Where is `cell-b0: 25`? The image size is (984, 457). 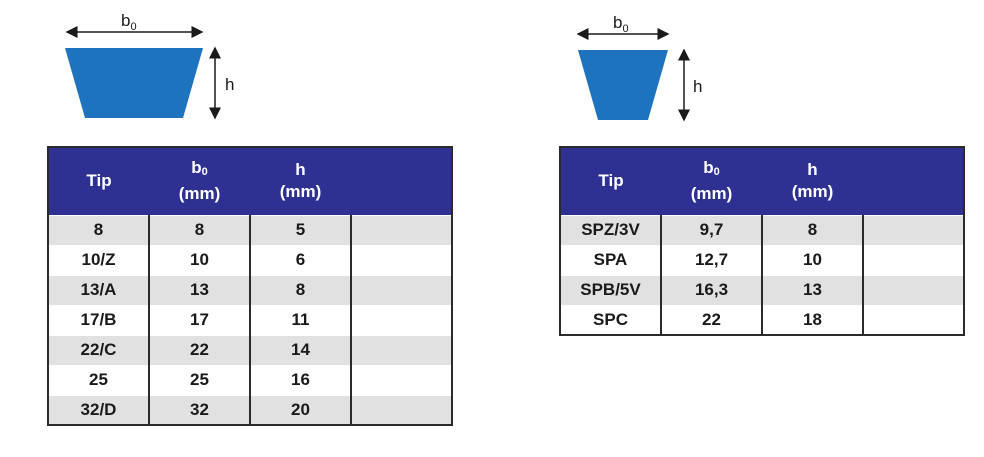 cell-b0: 25 is located at coordinates (199, 379).